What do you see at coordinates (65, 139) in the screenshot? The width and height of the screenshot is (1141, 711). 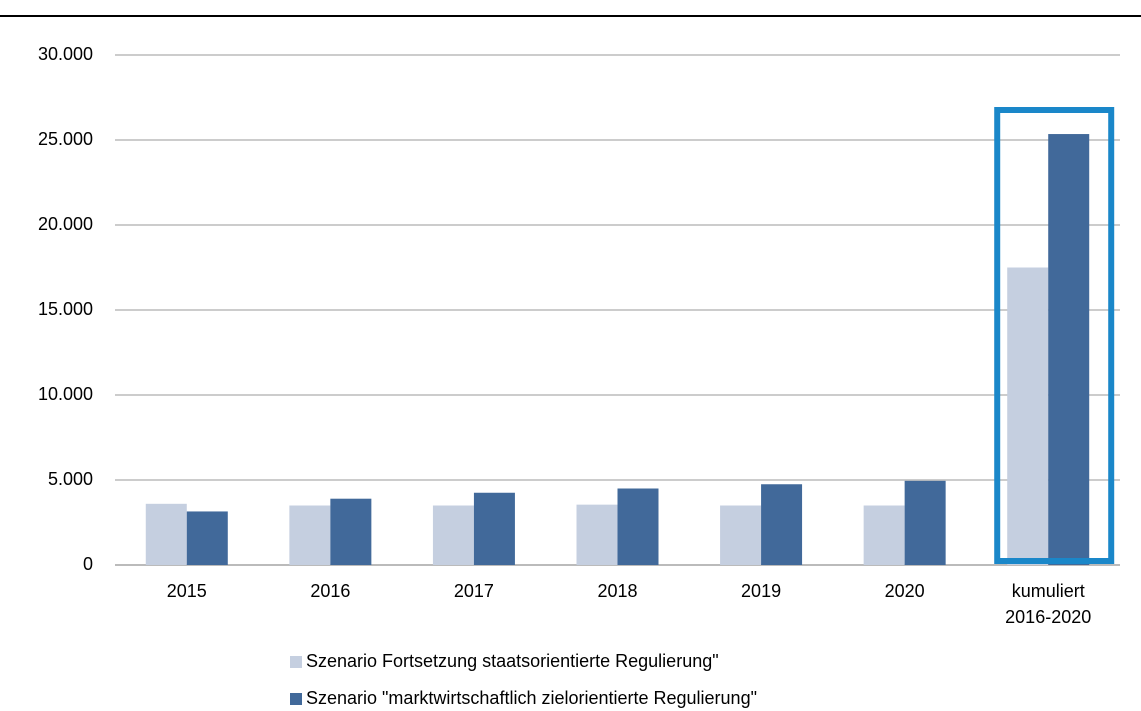 I see `y-tick-label: 25.000` at bounding box center [65, 139].